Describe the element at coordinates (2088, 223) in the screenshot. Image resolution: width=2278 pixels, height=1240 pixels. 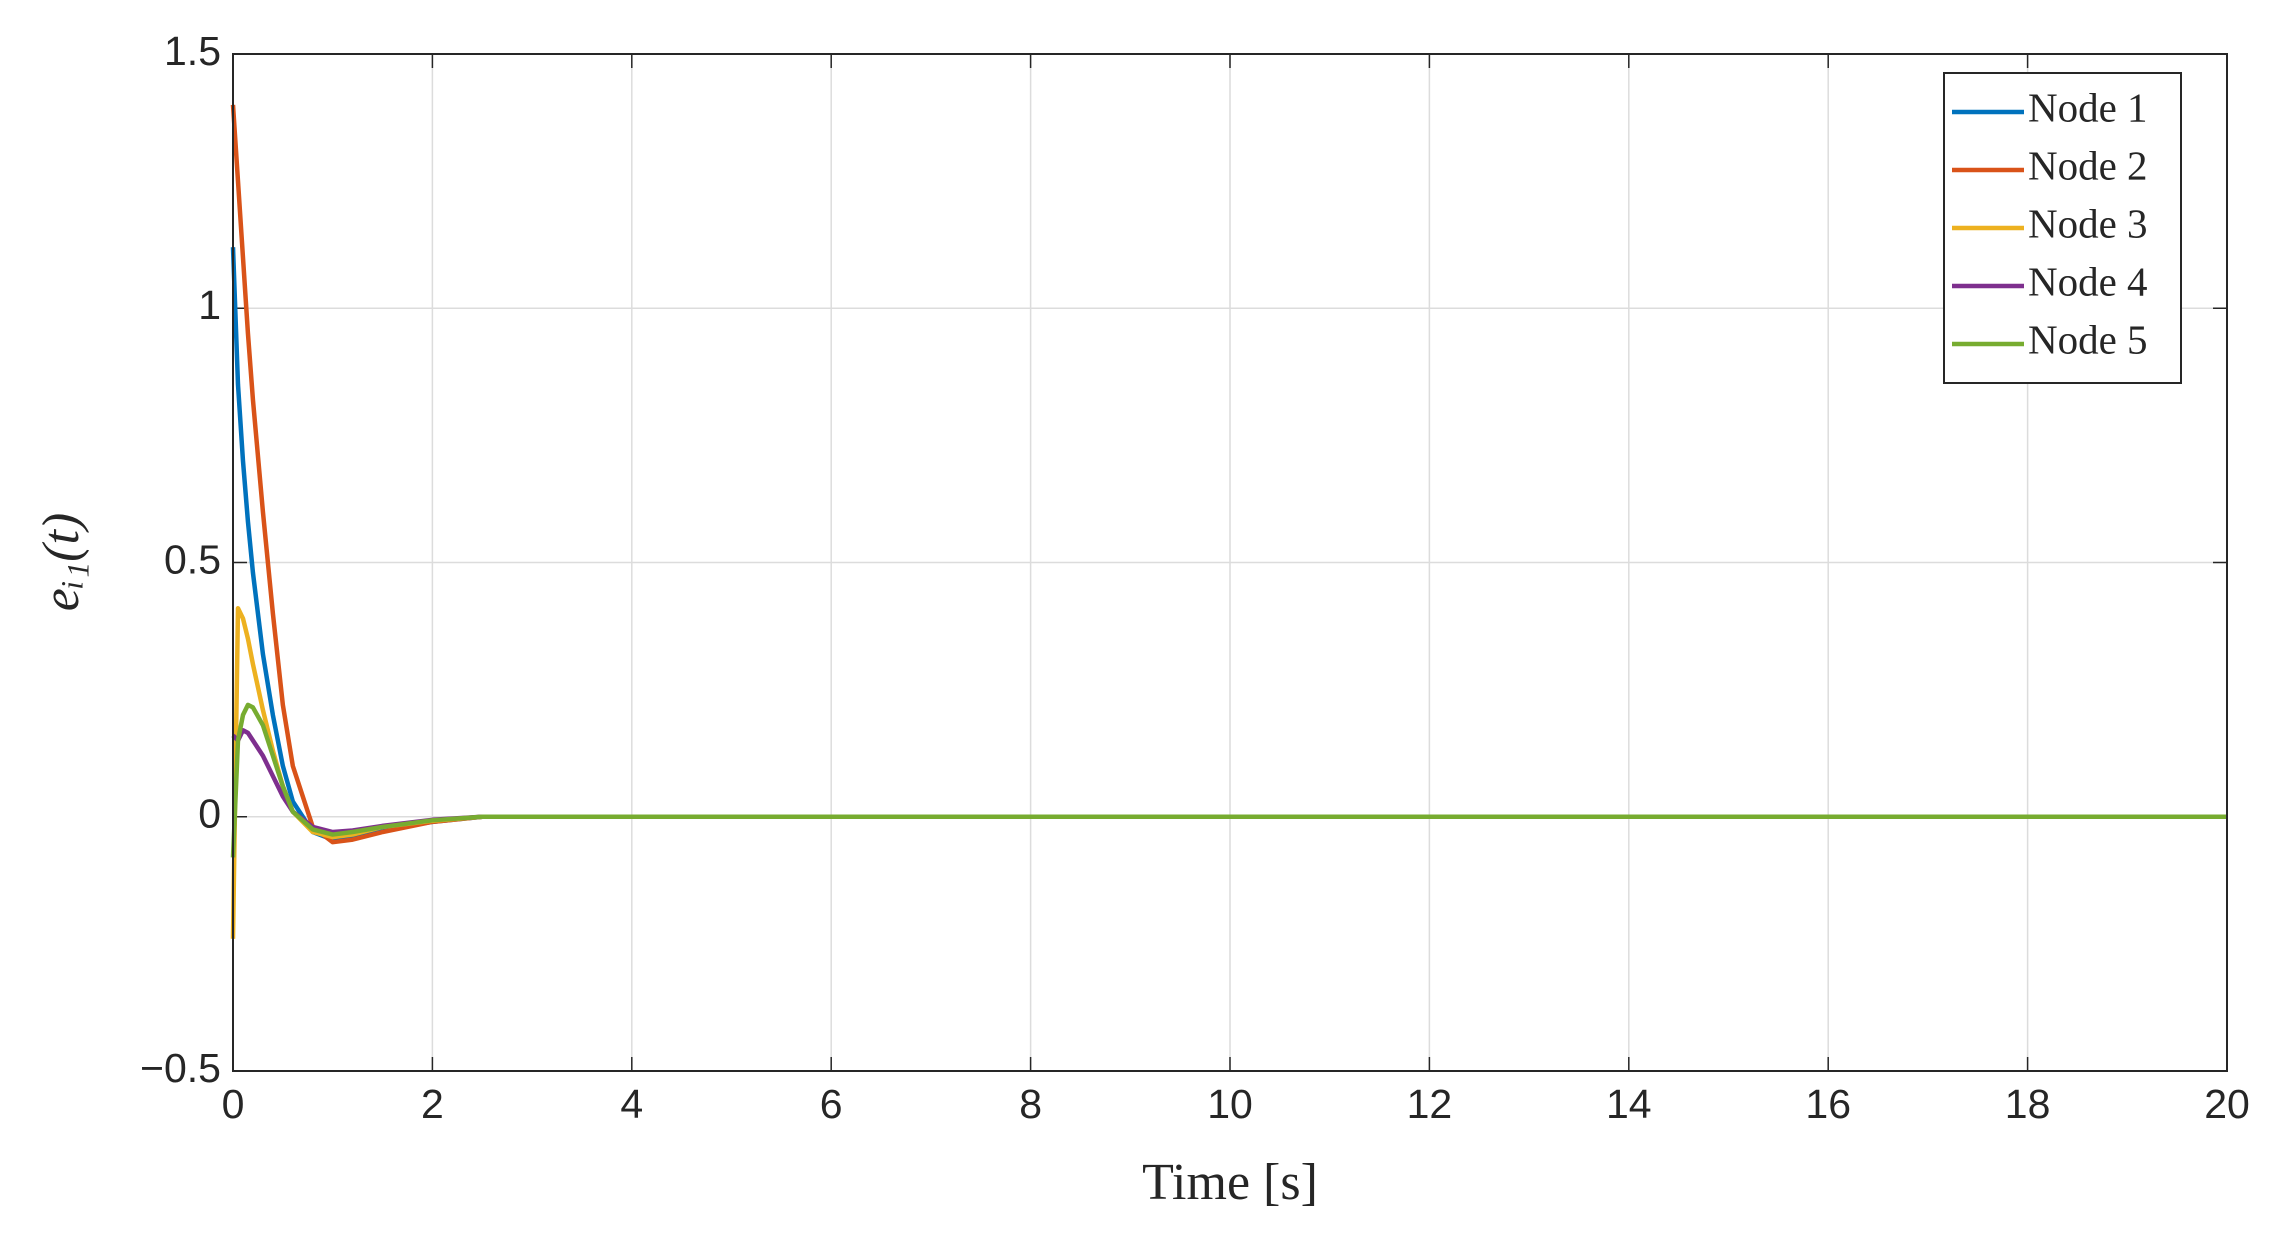
I see `legend-label: Node 3` at that location.